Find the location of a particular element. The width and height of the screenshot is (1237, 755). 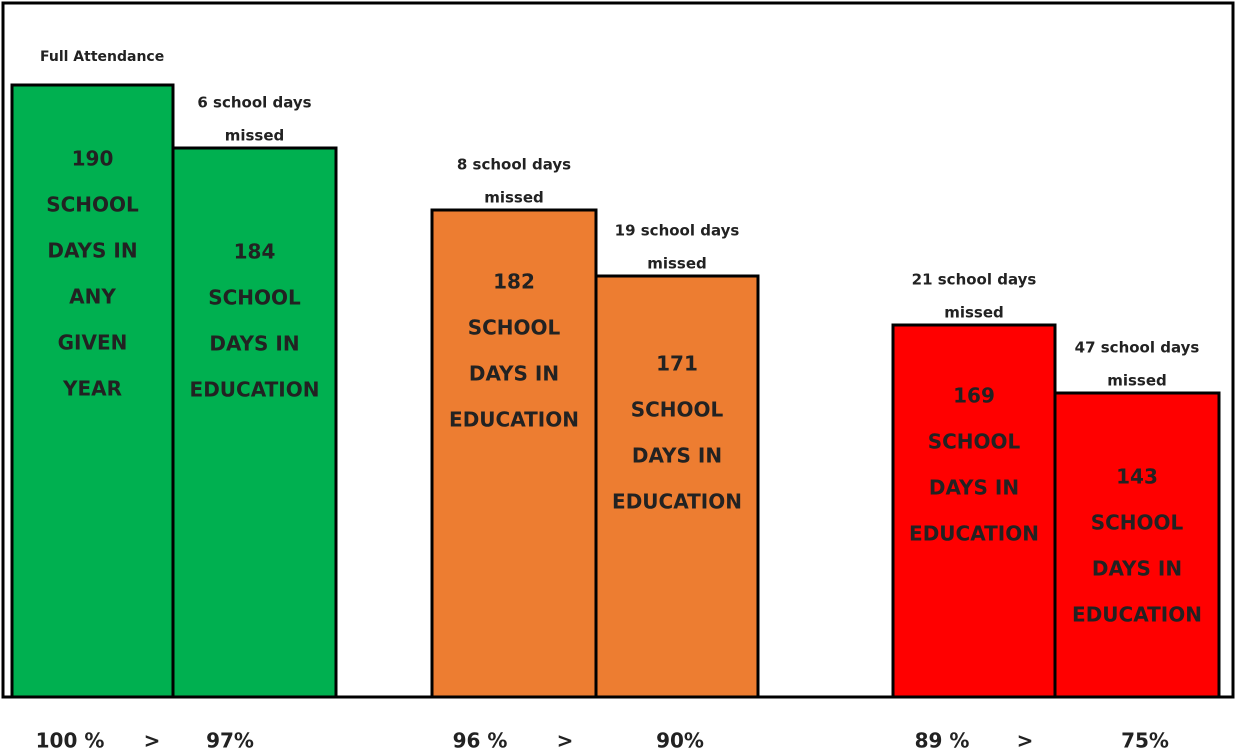

bar-text: YEAR is located at coordinates (92, 389).